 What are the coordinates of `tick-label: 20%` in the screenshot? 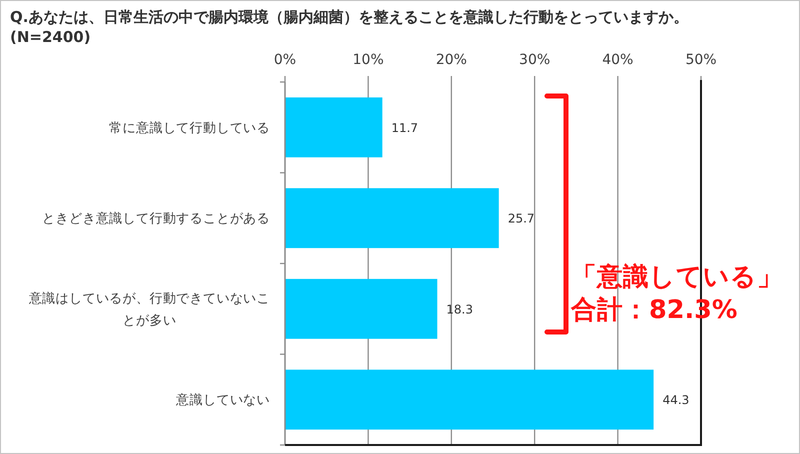 It's located at (451, 60).